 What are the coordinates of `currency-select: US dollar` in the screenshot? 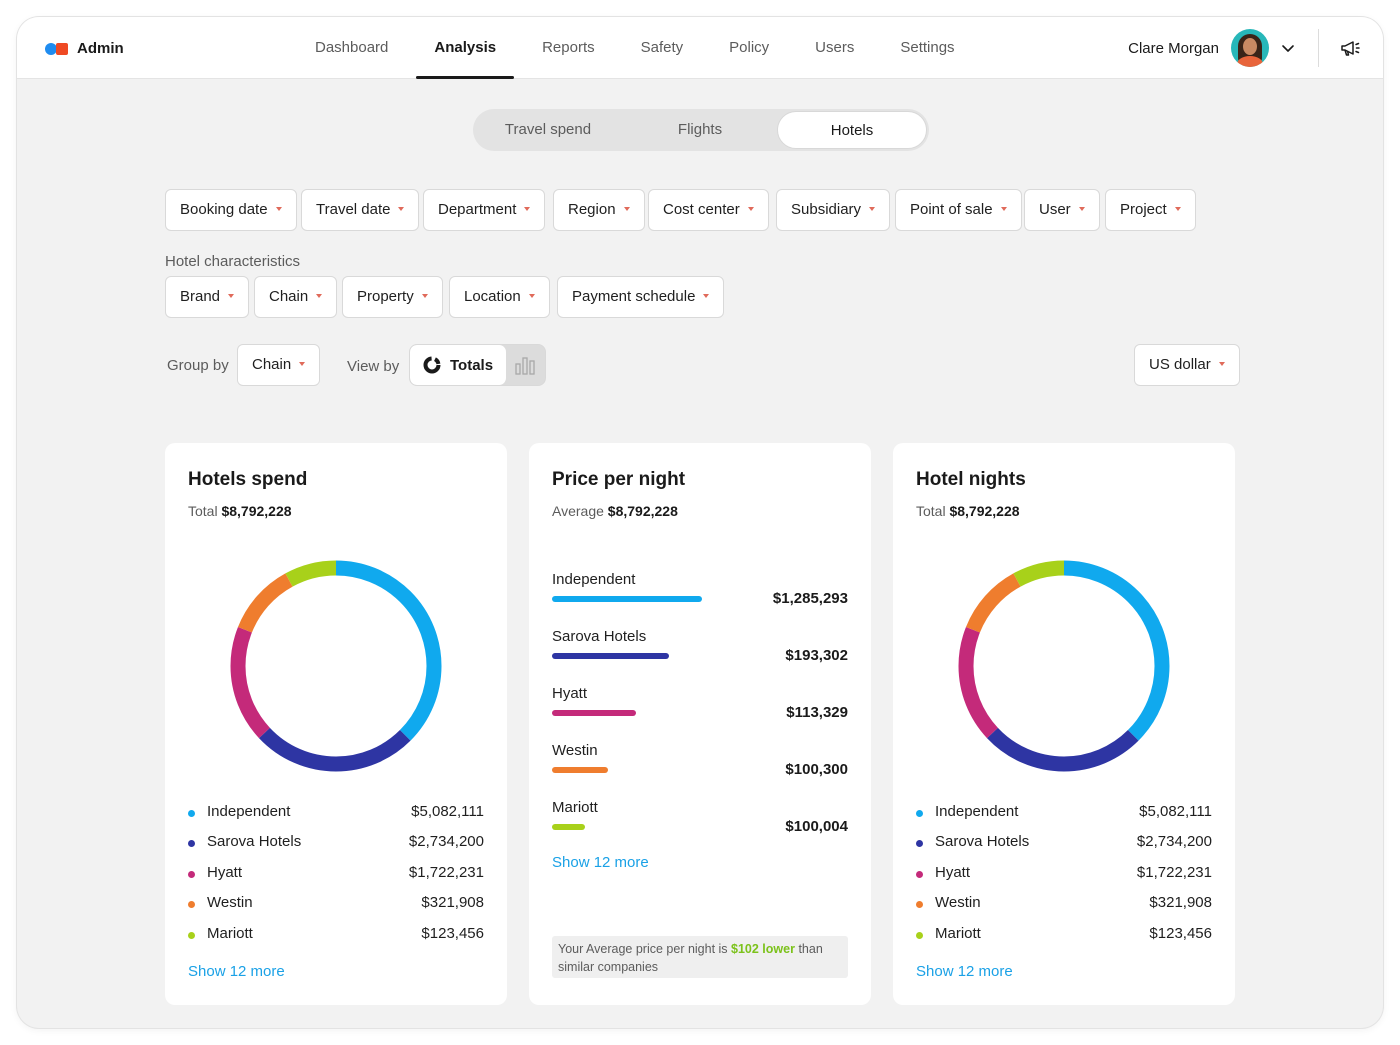 It's located at (1187, 365).